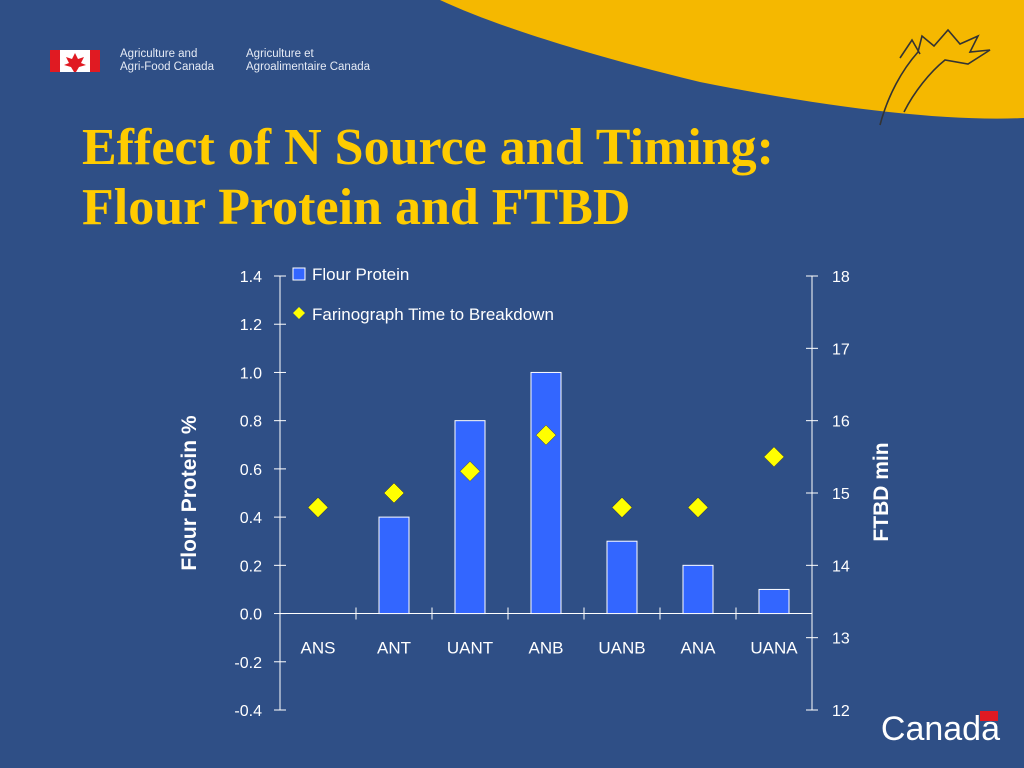  I want to click on right-y-tick-label: 17, so click(841, 349).